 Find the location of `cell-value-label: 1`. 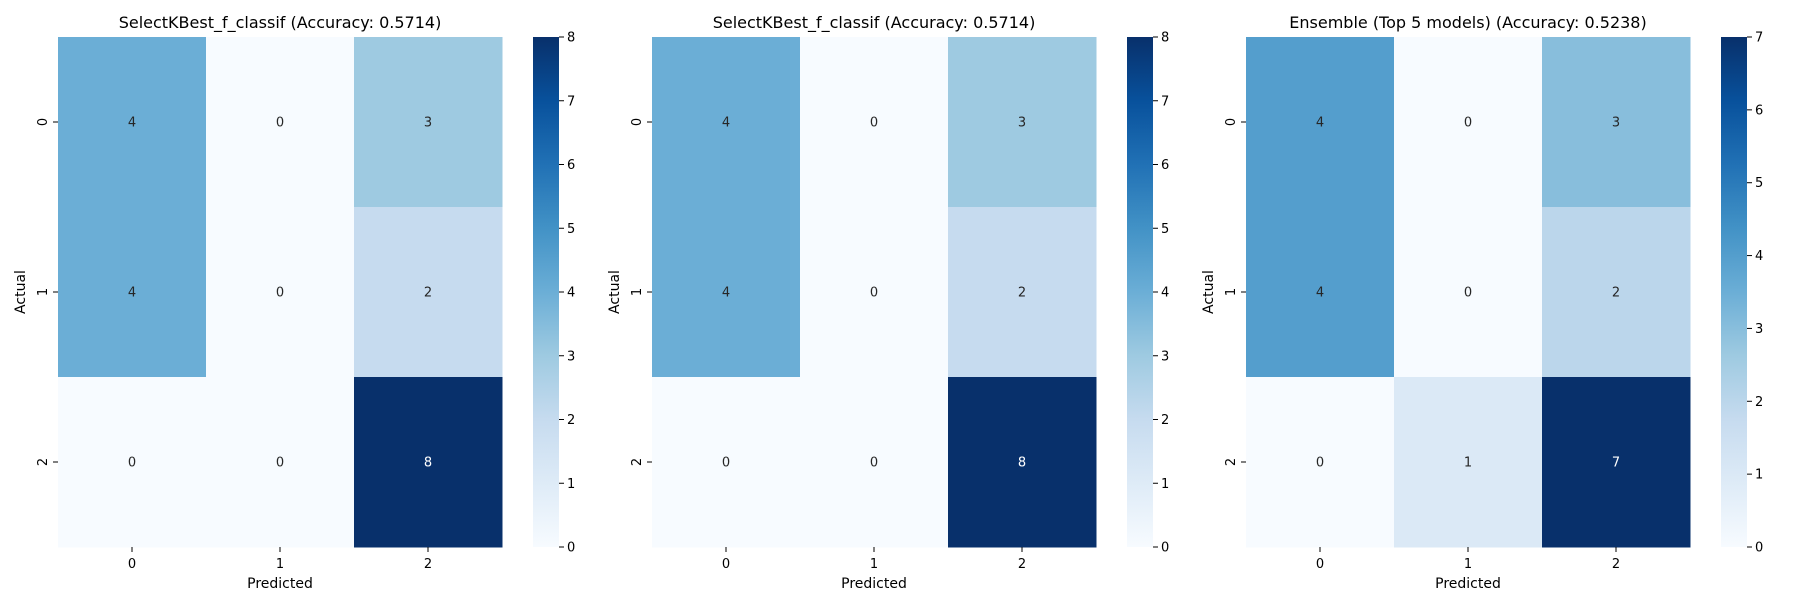

cell-value-label: 1 is located at coordinates (1468, 463).